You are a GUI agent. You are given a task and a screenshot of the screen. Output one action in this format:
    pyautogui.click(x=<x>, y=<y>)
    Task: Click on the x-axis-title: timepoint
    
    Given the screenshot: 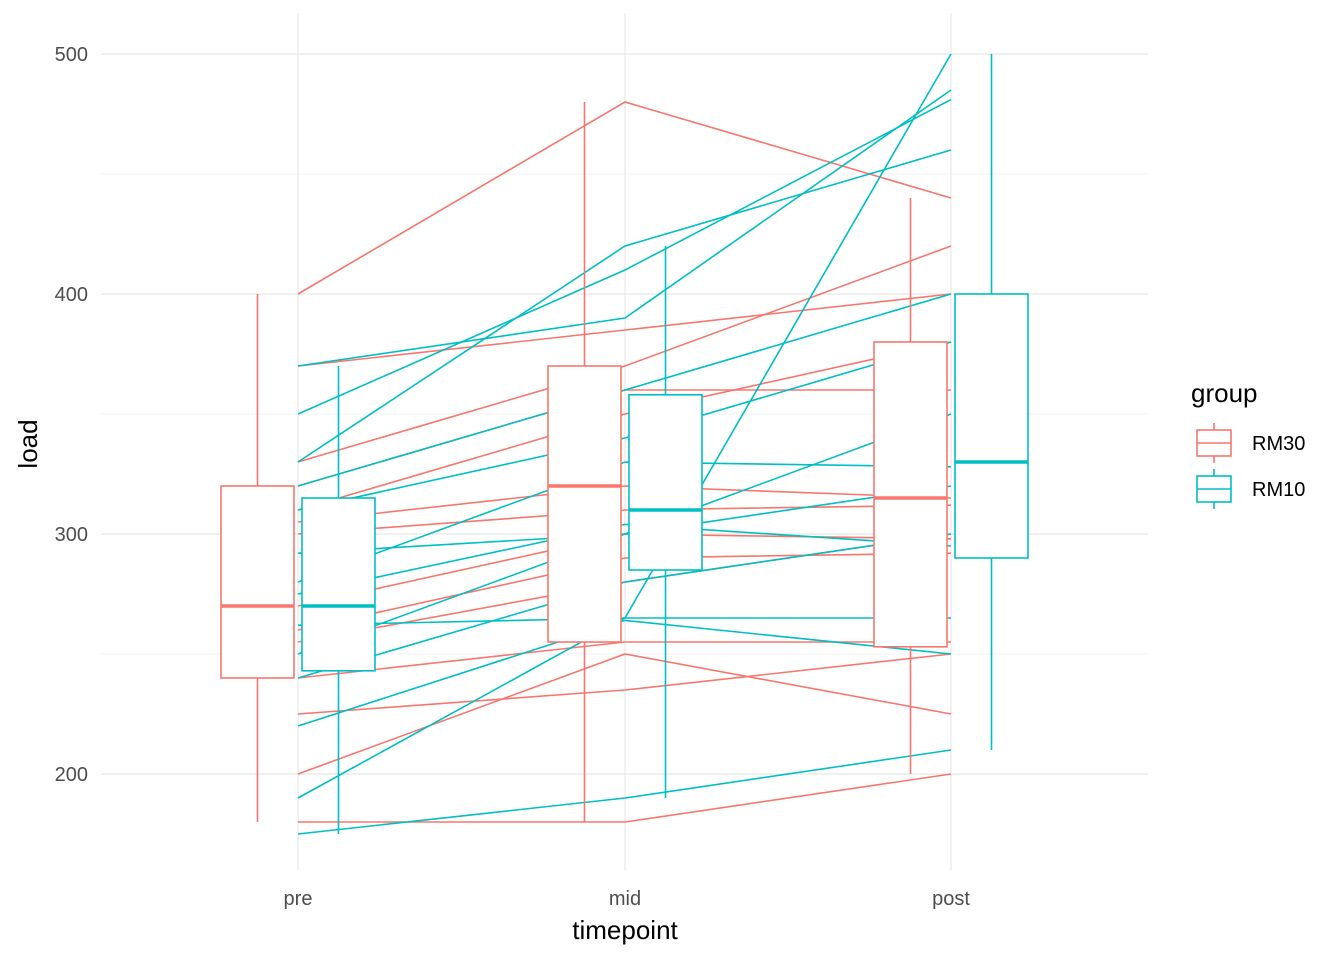 What is the action you would take?
    pyautogui.click(x=625, y=930)
    